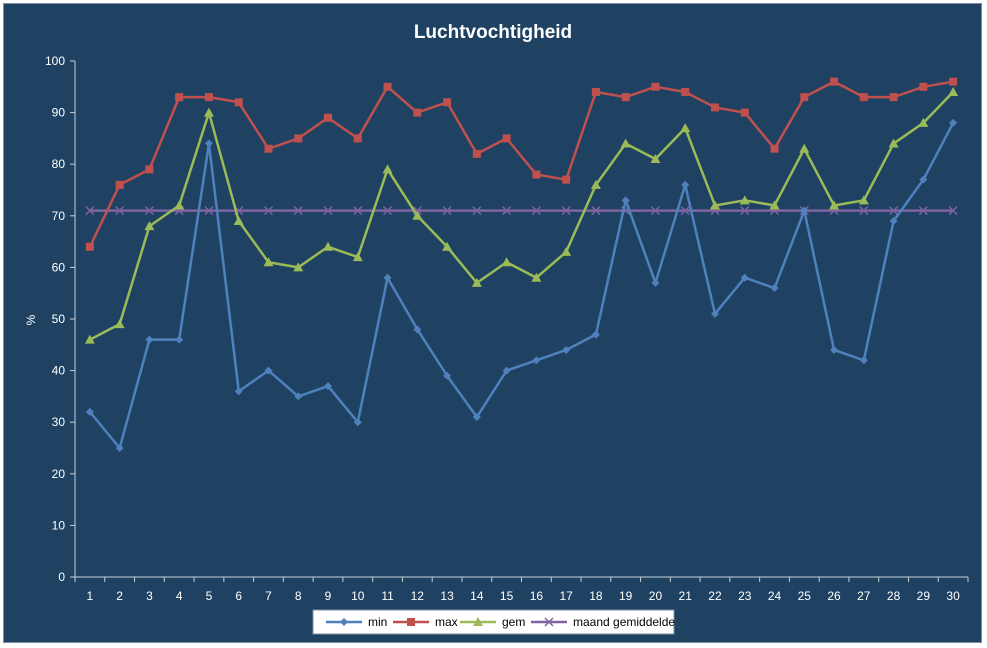  I want to click on x-tick-label: 25, so click(805, 596).